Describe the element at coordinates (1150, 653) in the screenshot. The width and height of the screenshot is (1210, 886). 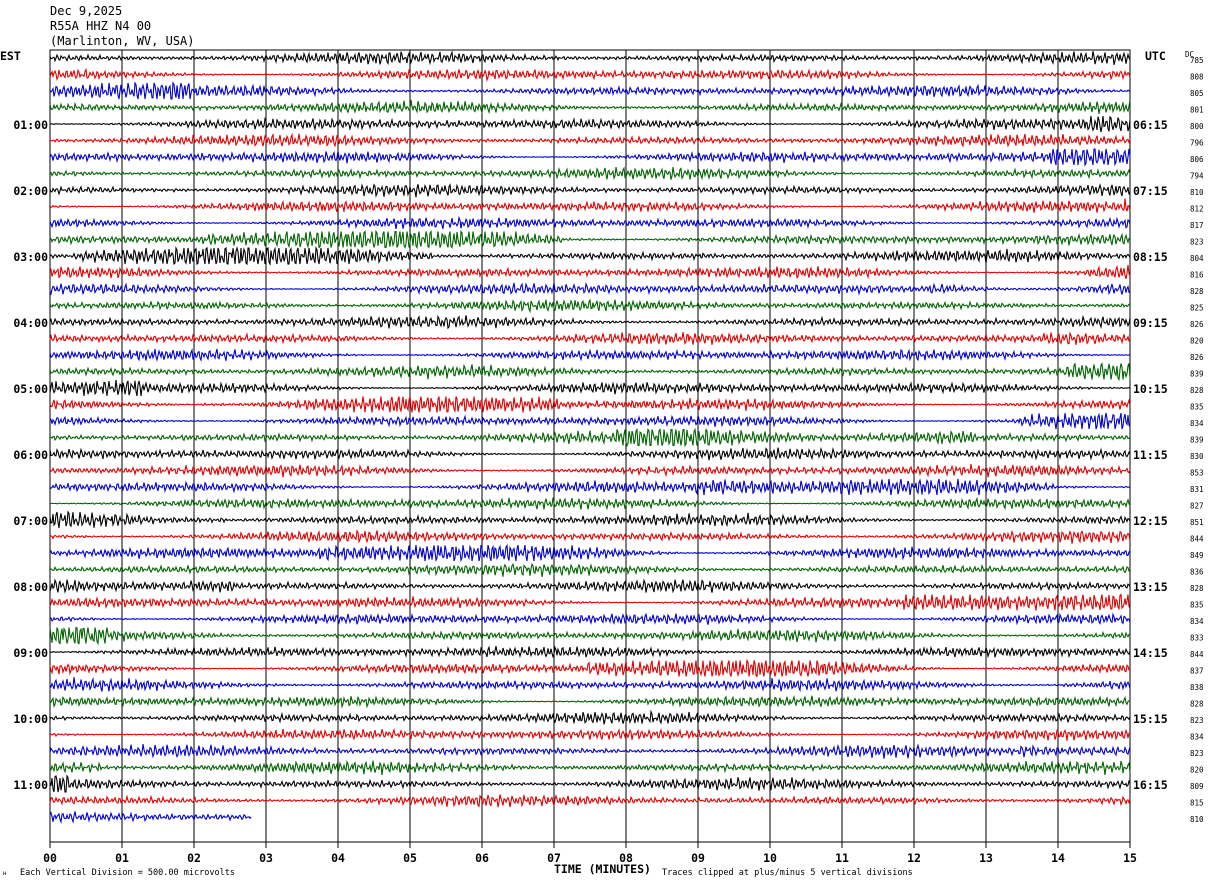
I see `utc-hour-label: 14:15` at that location.